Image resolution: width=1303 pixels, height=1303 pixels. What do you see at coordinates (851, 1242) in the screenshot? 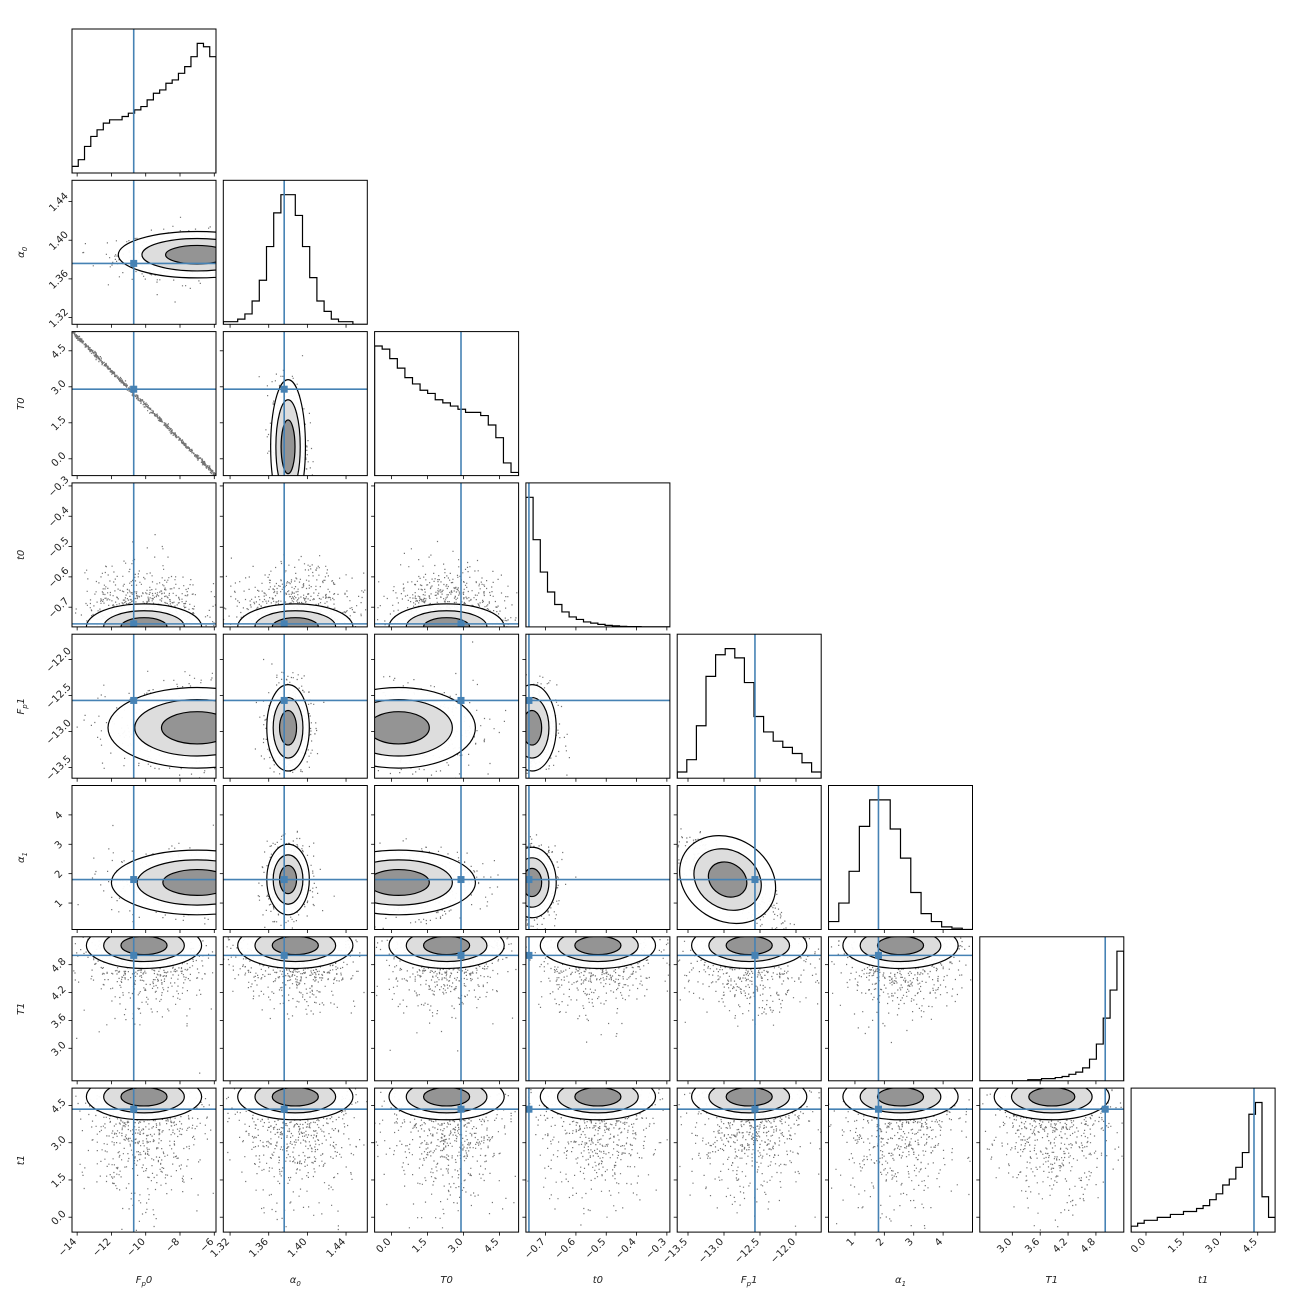
I see `x-tick-label: 1` at bounding box center [851, 1242].